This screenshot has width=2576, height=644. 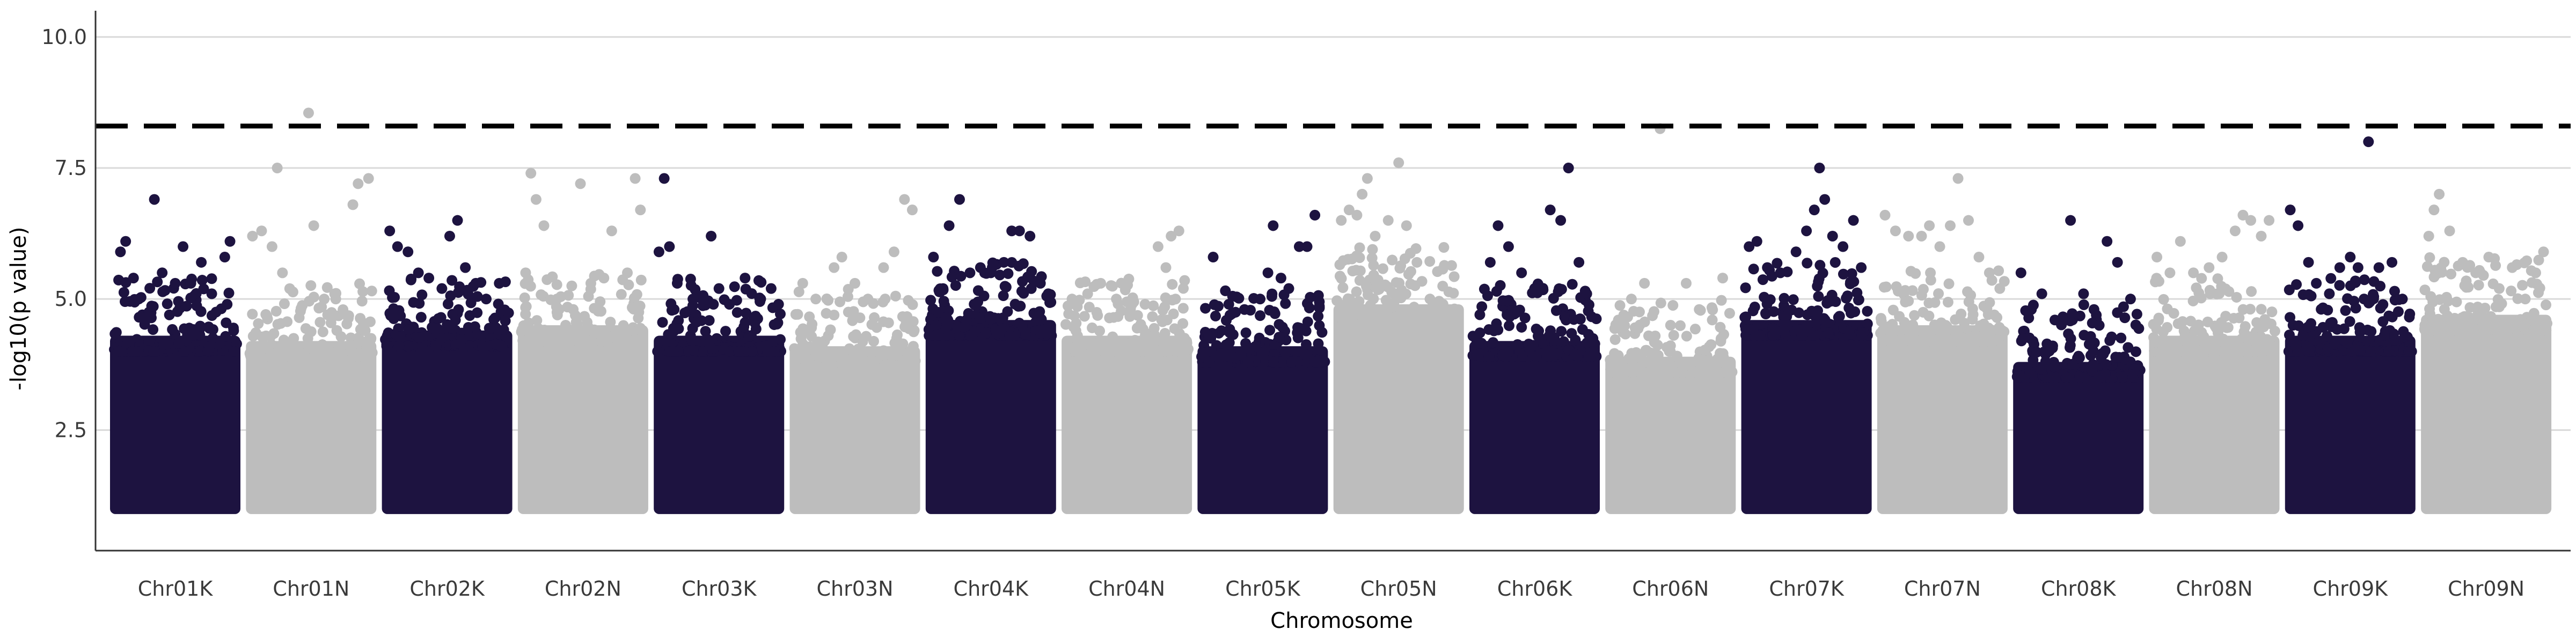 What do you see at coordinates (1262, 430) in the screenshot?
I see `dense-points` at bounding box center [1262, 430].